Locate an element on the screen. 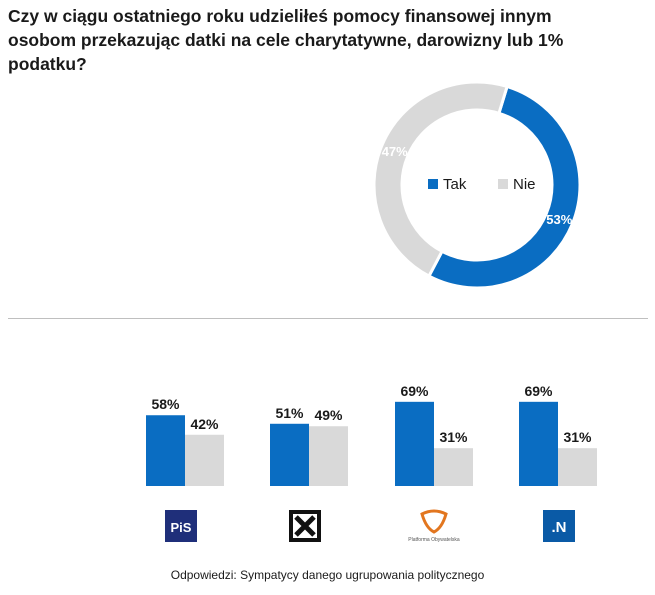  n-logo-text: .N is located at coordinates (559, 527).